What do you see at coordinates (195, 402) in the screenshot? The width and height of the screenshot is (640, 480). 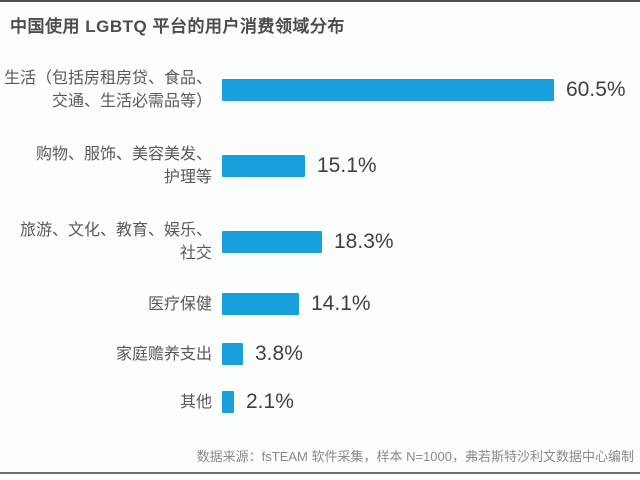 I see `category-label-line: 其他` at bounding box center [195, 402].